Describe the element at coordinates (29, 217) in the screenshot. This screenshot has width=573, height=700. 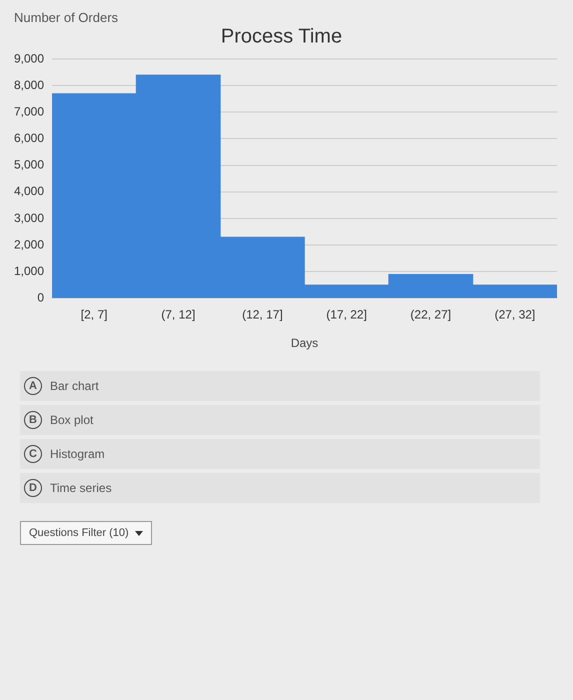
I see `y-tick-label: 3,000` at that location.